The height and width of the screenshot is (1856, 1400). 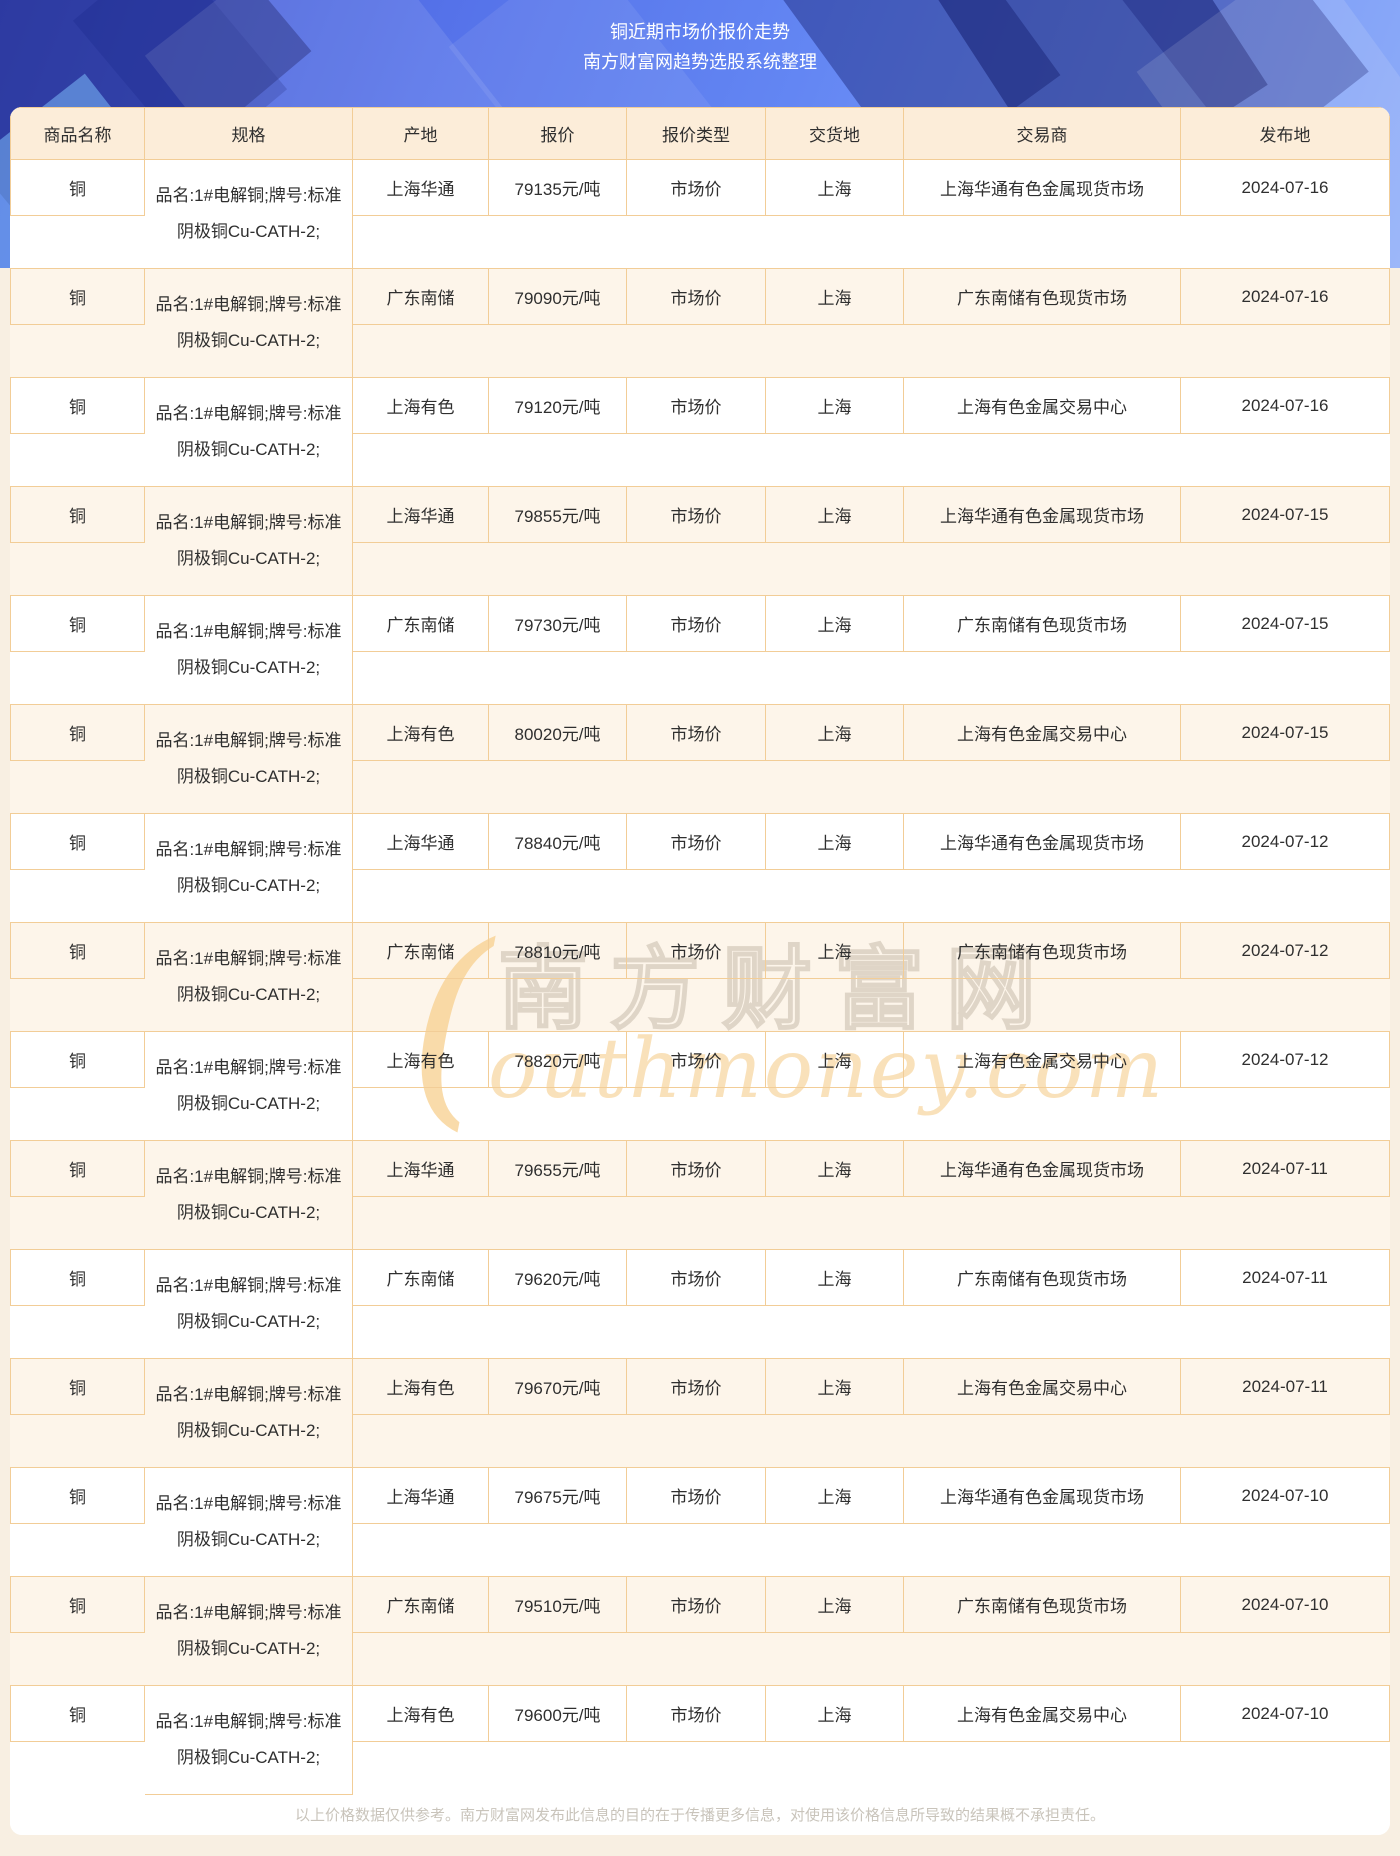 What do you see at coordinates (558, 1713) in the screenshot?
I see `cell-price: 79600元/吨` at bounding box center [558, 1713].